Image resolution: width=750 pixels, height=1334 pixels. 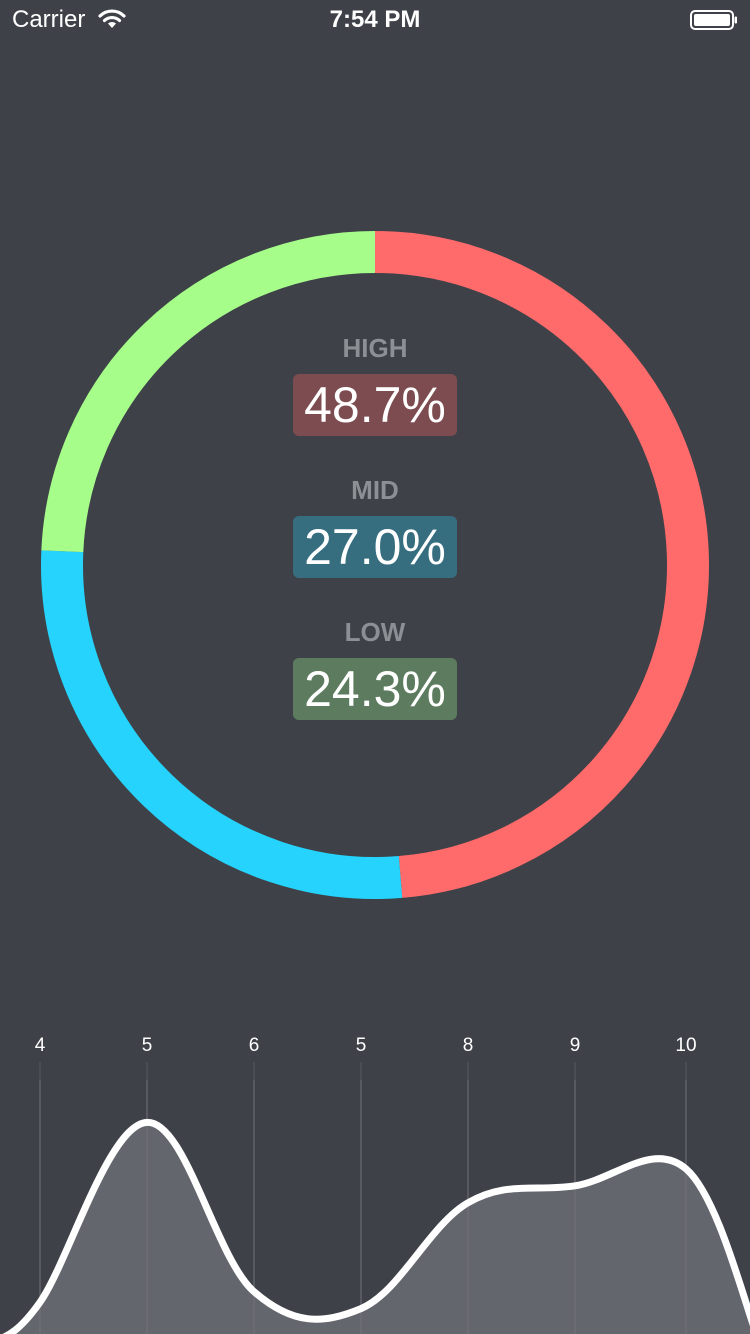 I want to click on stat-low: LOW 24.3%, so click(x=375, y=667).